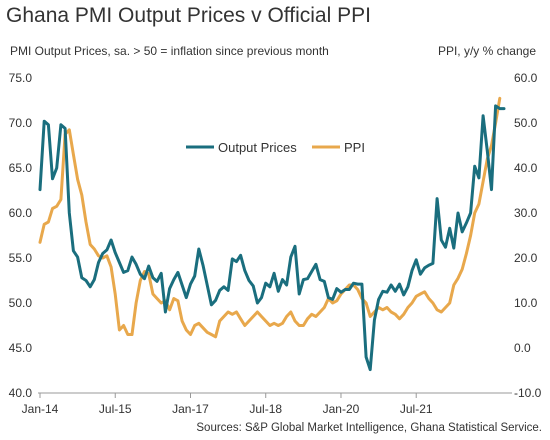 The width and height of the screenshot is (550, 440). What do you see at coordinates (526, 303) in the screenshot?
I see `right-tick-label: 10.0` at bounding box center [526, 303].